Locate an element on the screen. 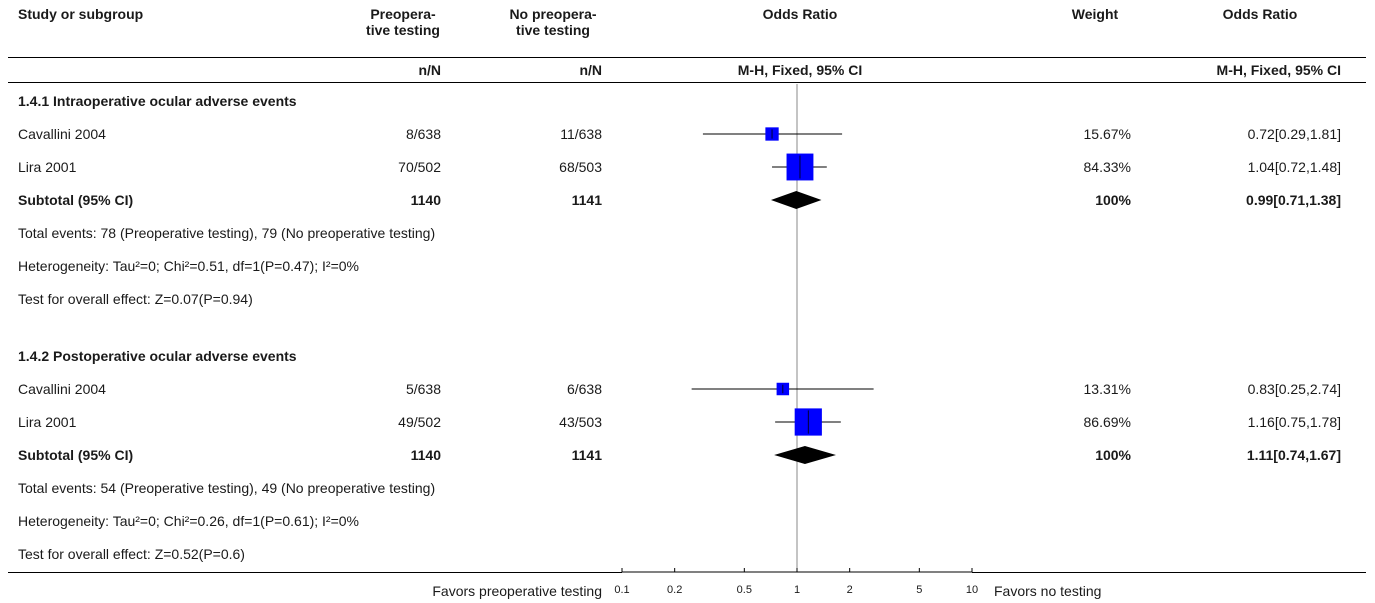 Image resolution: width=1375 pixels, height=603 pixels. header-ctrl-line1: No preopera- is located at coordinates (553, 14).